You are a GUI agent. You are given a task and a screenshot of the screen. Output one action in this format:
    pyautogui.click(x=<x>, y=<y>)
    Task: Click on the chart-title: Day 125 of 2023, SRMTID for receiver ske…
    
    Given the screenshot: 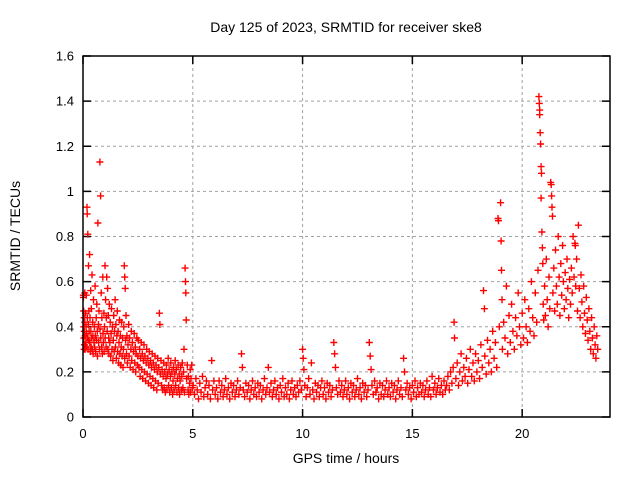 What is the action you would take?
    pyautogui.click(x=346, y=27)
    